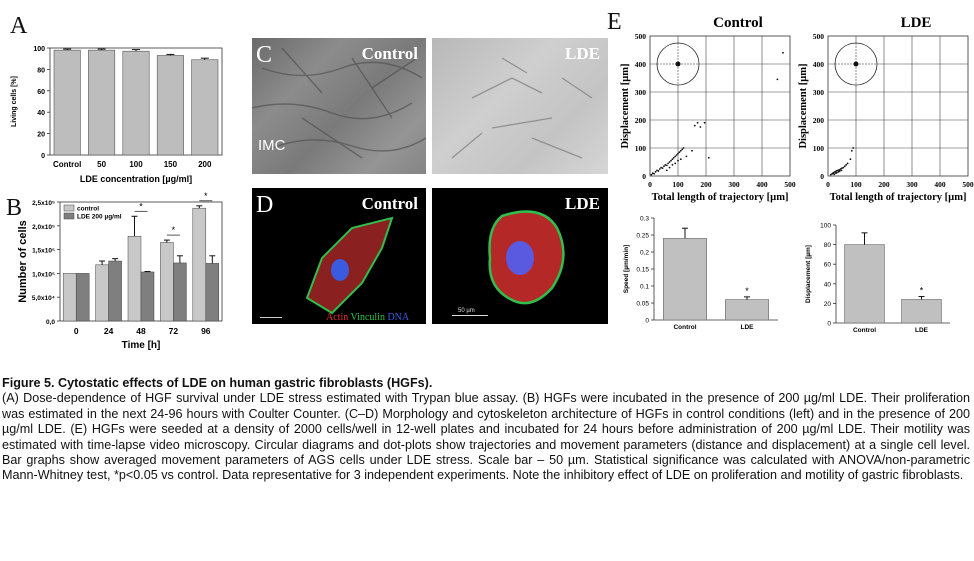 The height and width of the screenshot is (561, 974). What do you see at coordinates (264, 55) in the screenshot?
I see `panel-c-label: C` at bounding box center [264, 55].